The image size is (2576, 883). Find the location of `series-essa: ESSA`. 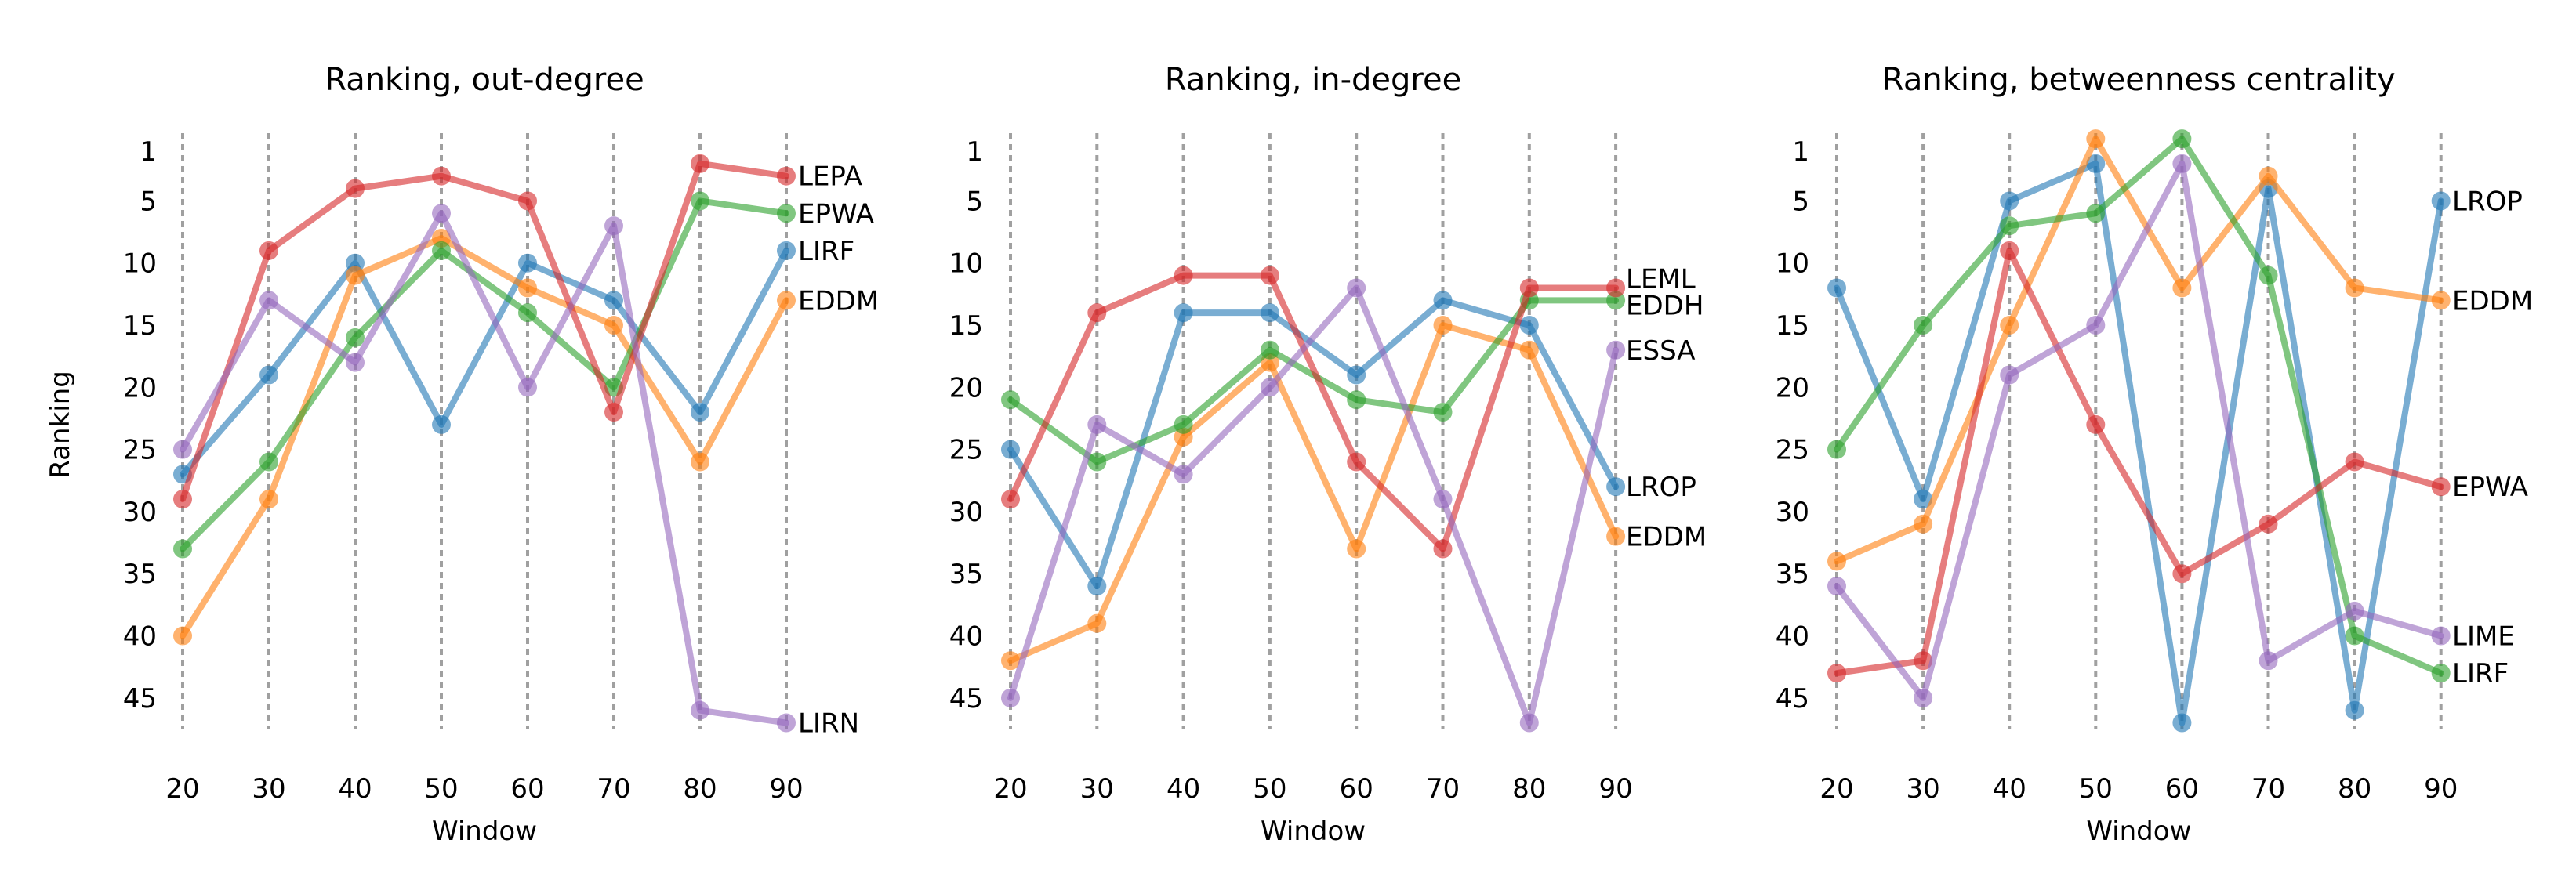

series-essa: ESSA is located at coordinates (1349, 505).